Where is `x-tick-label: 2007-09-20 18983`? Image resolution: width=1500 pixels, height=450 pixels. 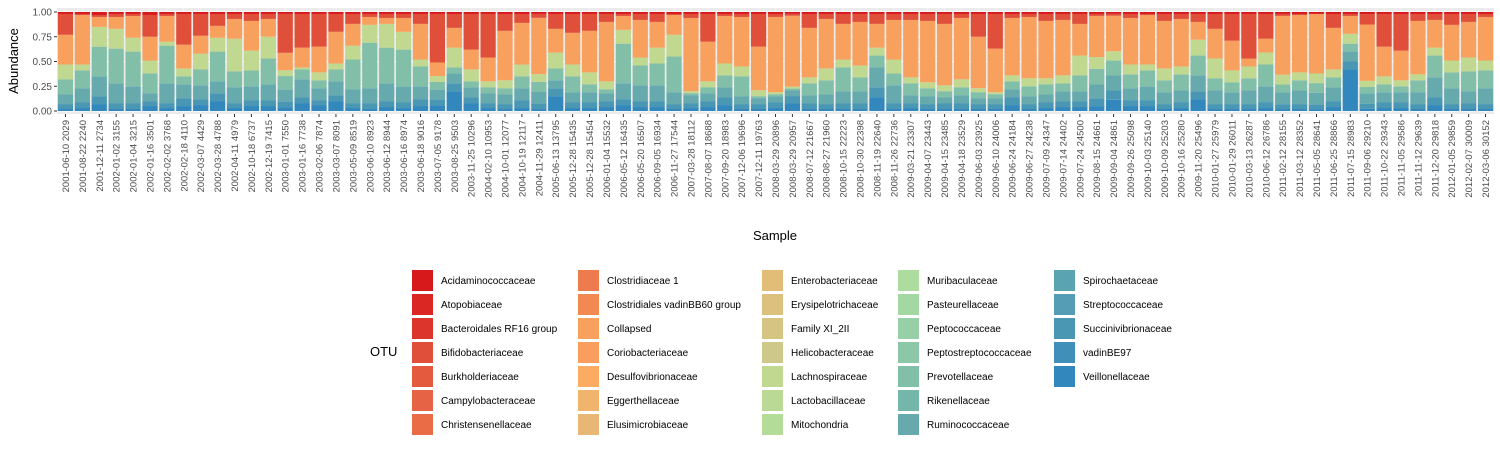
x-tick-label: 2007-09-20 18983 is located at coordinates (725, 159).